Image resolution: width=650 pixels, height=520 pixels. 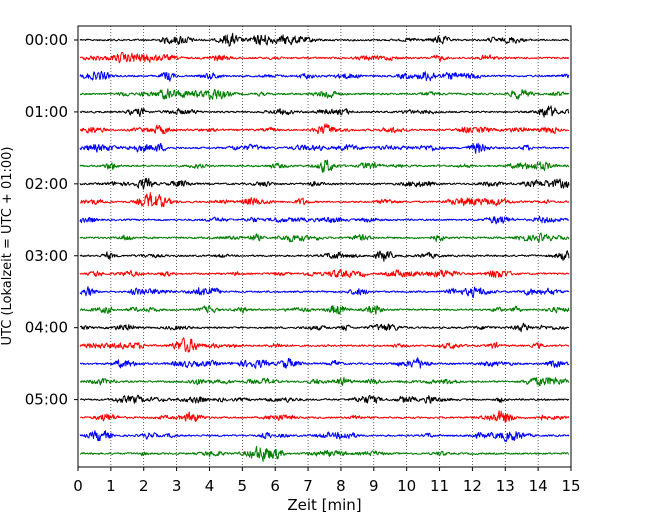 I want to click on x-tick-label: 2, so click(x=144, y=486).